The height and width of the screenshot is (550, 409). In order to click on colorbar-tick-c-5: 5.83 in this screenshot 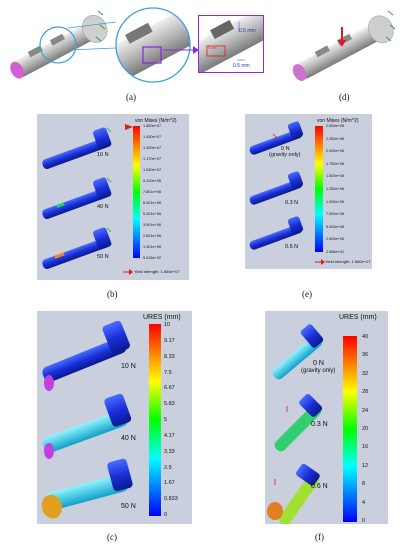, I will do `click(169, 404)`.